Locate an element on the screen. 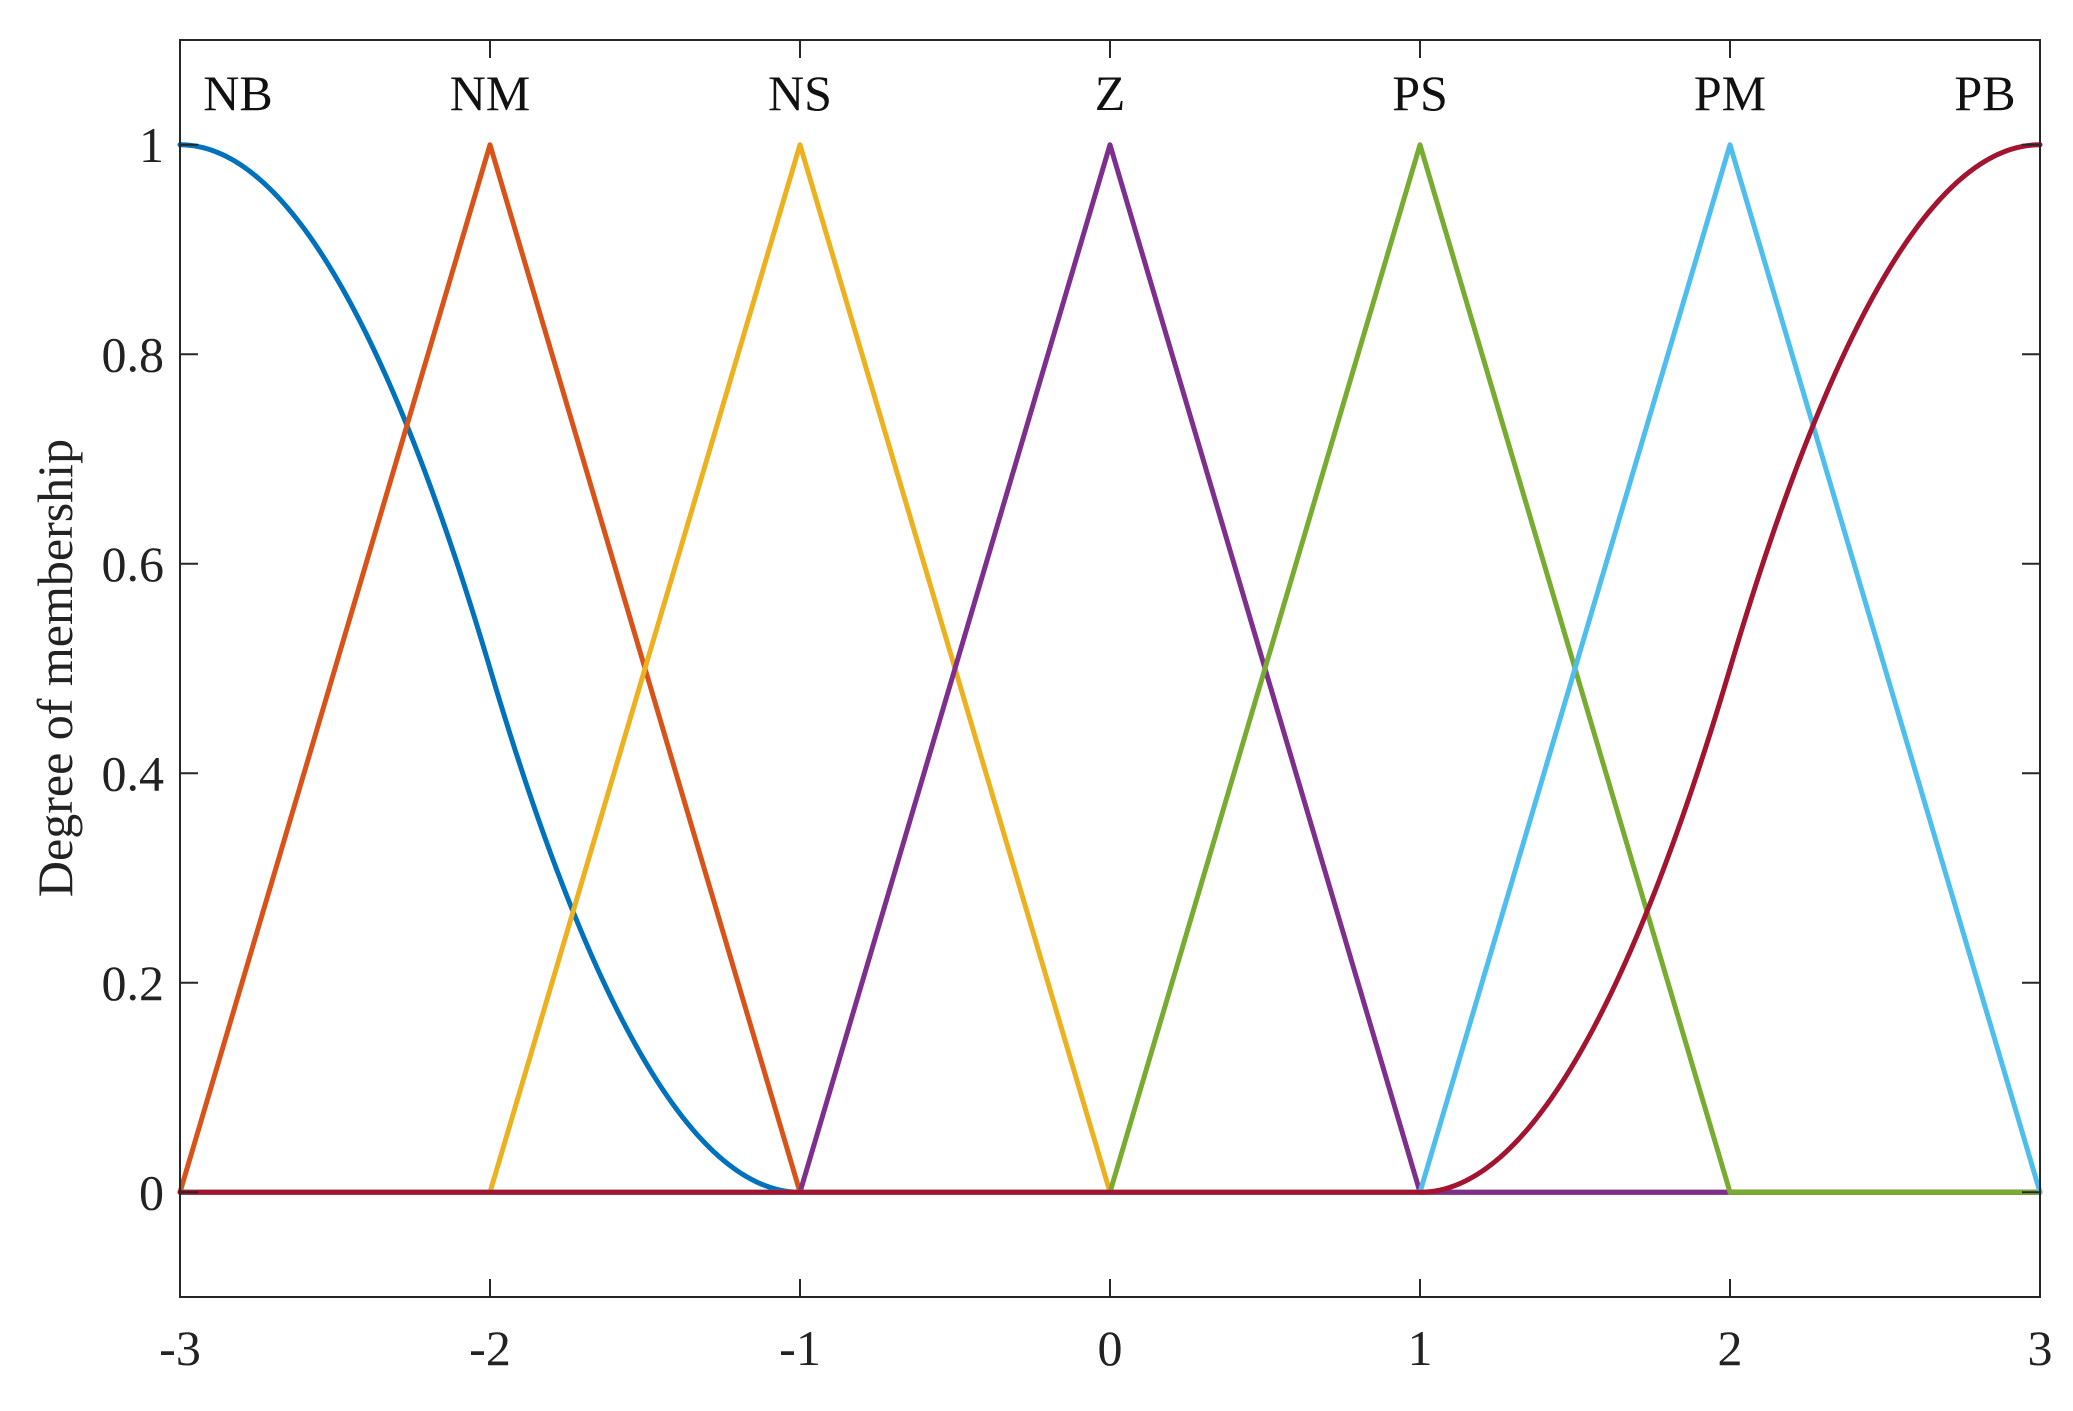 This screenshot has height=1411, width=2073. y-tick-label: 0.8 is located at coordinates (133, 354).